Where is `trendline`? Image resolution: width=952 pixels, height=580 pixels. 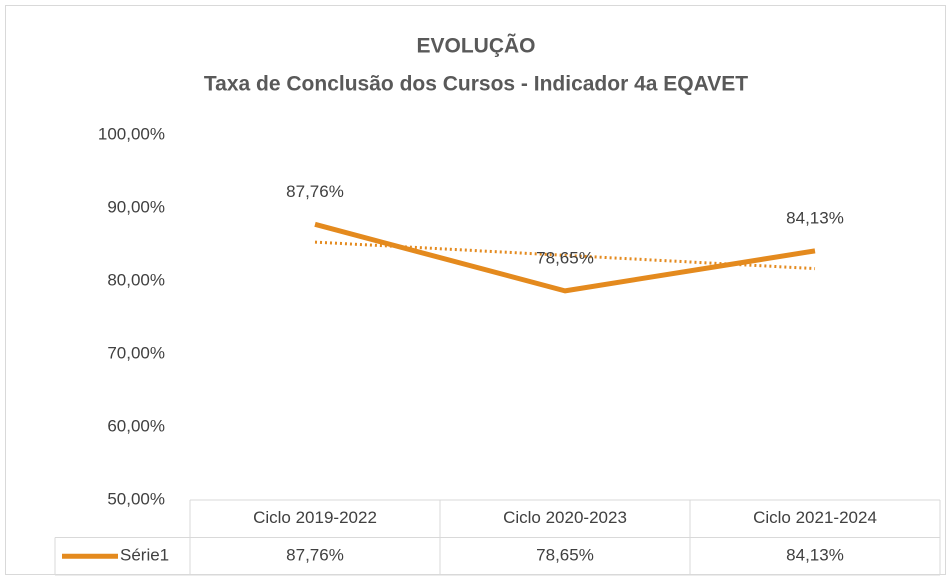 trendline is located at coordinates (565, 255).